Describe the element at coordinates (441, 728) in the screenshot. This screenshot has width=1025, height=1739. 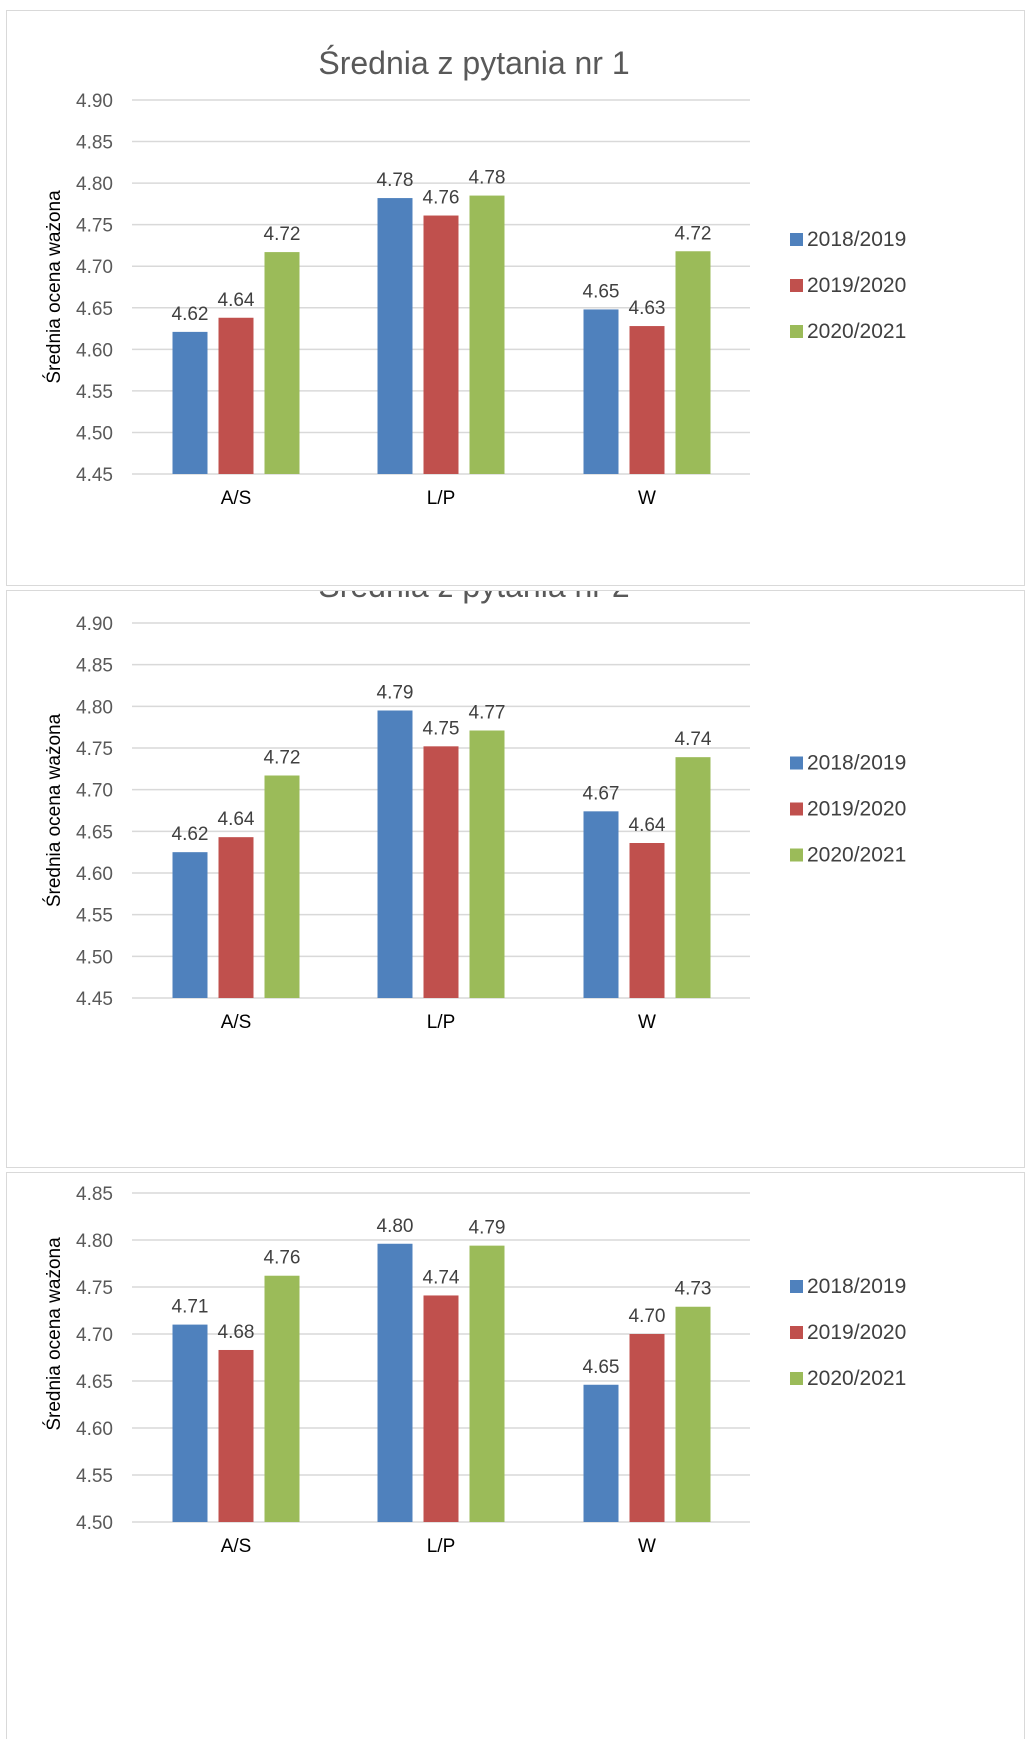
I see `data-label: 4.75` at that location.